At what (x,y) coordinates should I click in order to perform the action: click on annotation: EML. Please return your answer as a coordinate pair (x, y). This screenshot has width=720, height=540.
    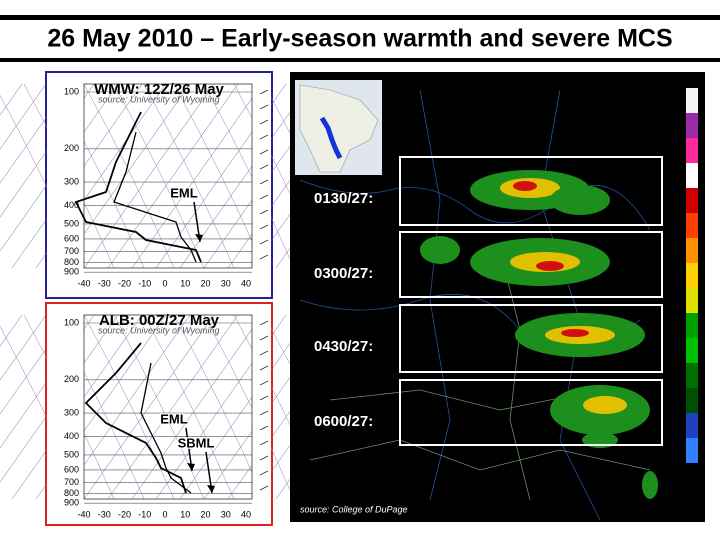
    Looking at the image, I should click on (174, 418).